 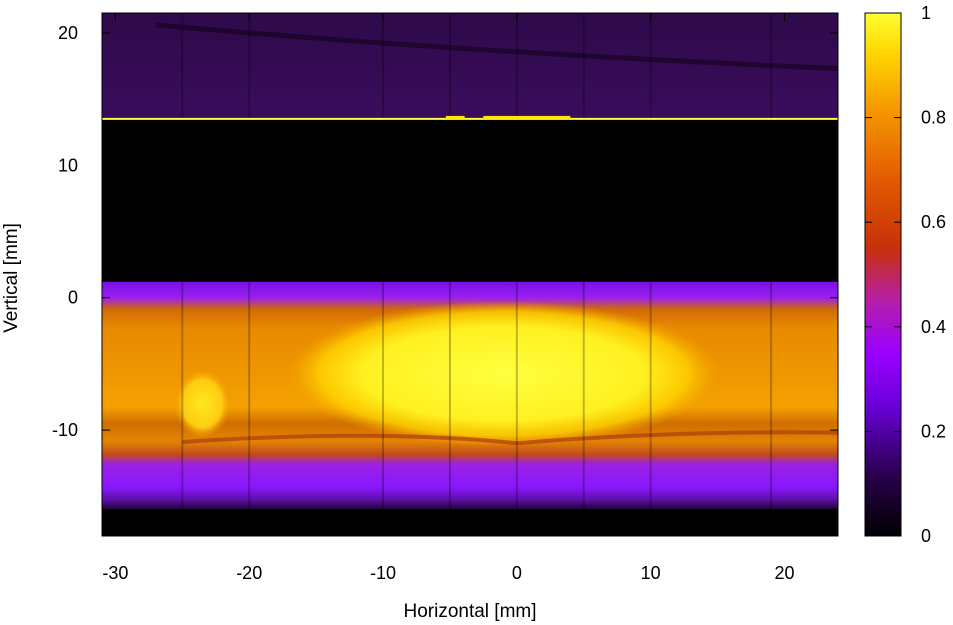 What do you see at coordinates (784, 573) in the screenshot?
I see `x-tick-label: 20` at bounding box center [784, 573].